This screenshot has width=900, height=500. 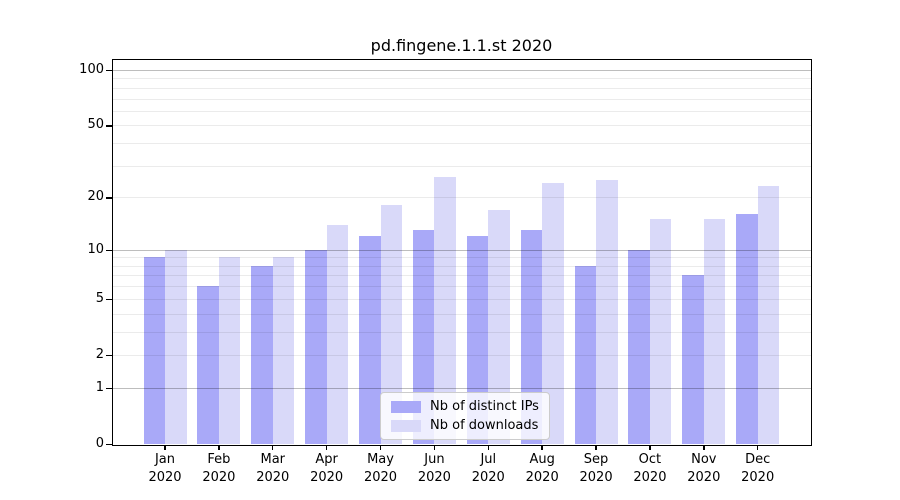 What do you see at coordinates (95, 249) in the screenshot?
I see `y-tick-label-10: 10` at bounding box center [95, 249].